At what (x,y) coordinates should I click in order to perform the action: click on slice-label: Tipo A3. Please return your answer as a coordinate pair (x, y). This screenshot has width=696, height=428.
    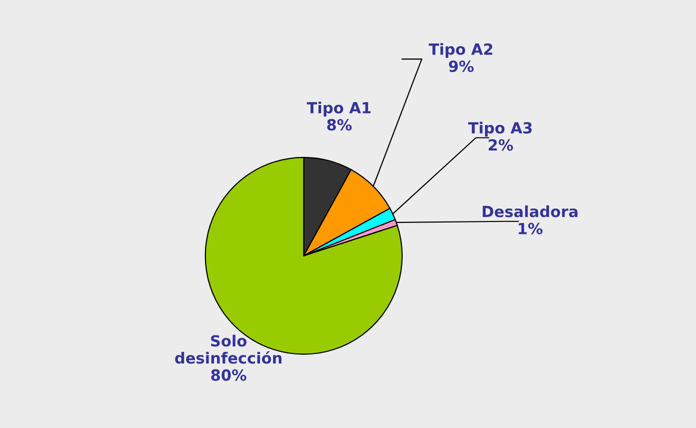
    Looking at the image, I should click on (500, 129).